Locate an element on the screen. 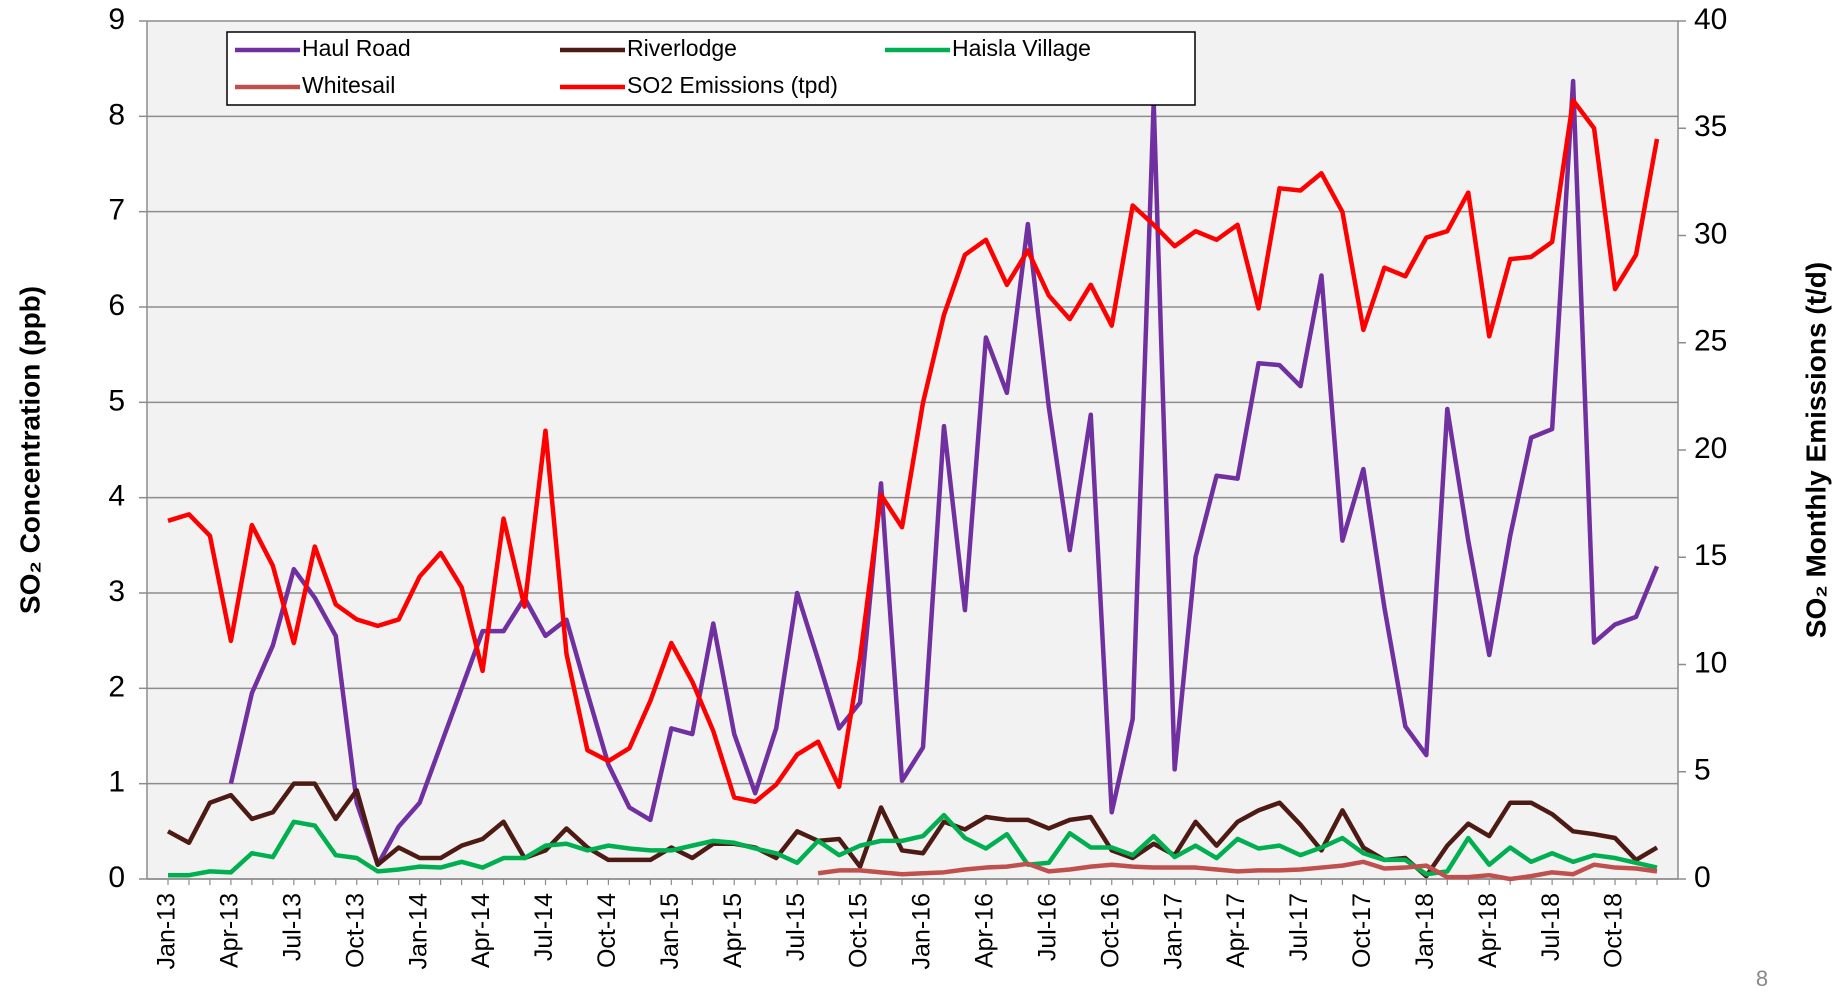 The width and height of the screenshot is (1845, 1003). y2-tick-label: 15 is located at coordinates (1710, 555).